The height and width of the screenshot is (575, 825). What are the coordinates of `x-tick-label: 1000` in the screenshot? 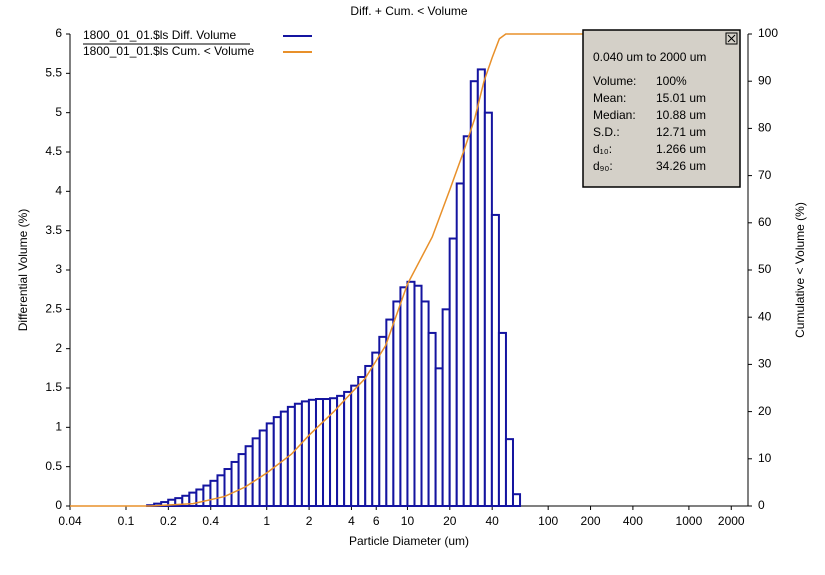 It's located at (689, 521).